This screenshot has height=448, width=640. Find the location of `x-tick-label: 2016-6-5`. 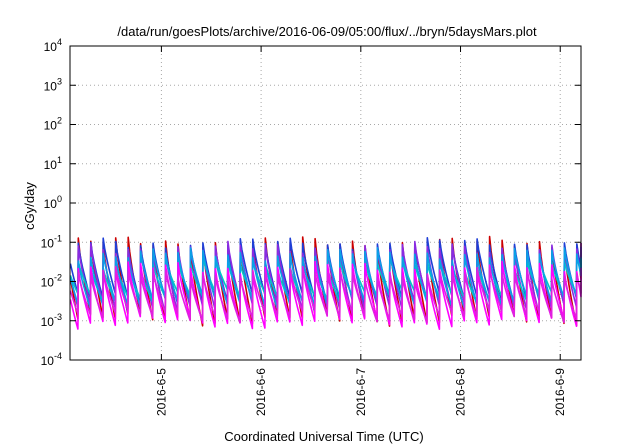

x-tick-label: 2016-6-5 is located at coordinates (161, 392).